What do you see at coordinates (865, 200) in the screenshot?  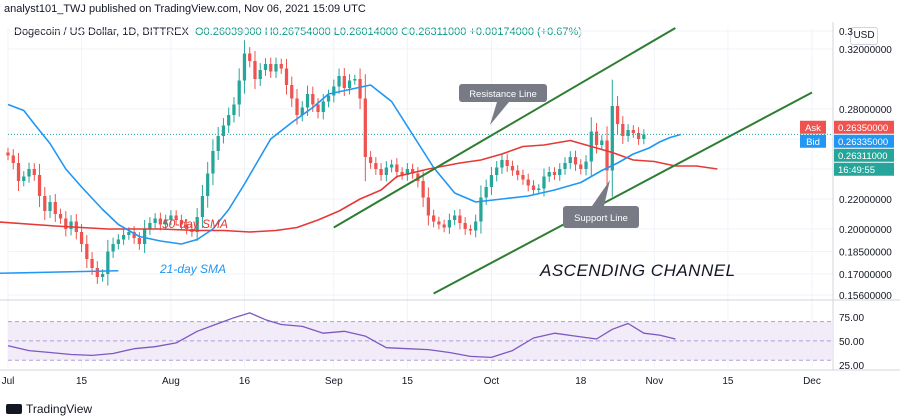 I see `price-tick-label: 0.22000000` at bounding box center [865, 200].